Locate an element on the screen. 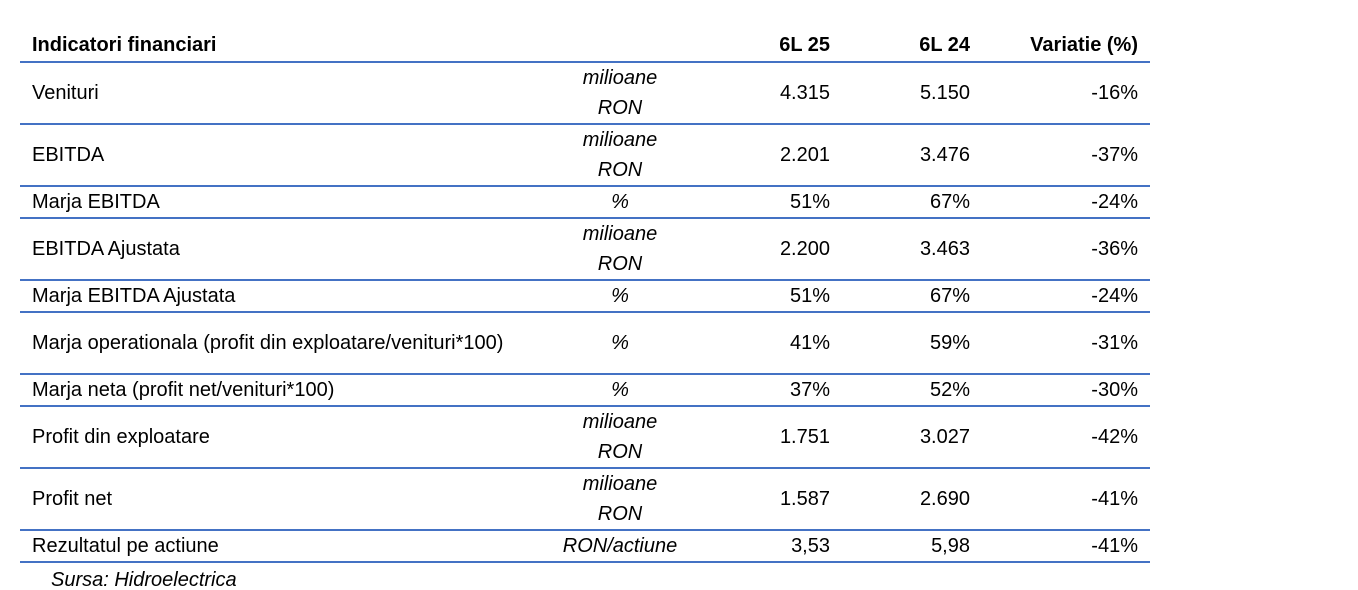 The height and width of the screenshot is (590, 1358). header-6l24: 6L 24 is located at coordinates (912, 46).